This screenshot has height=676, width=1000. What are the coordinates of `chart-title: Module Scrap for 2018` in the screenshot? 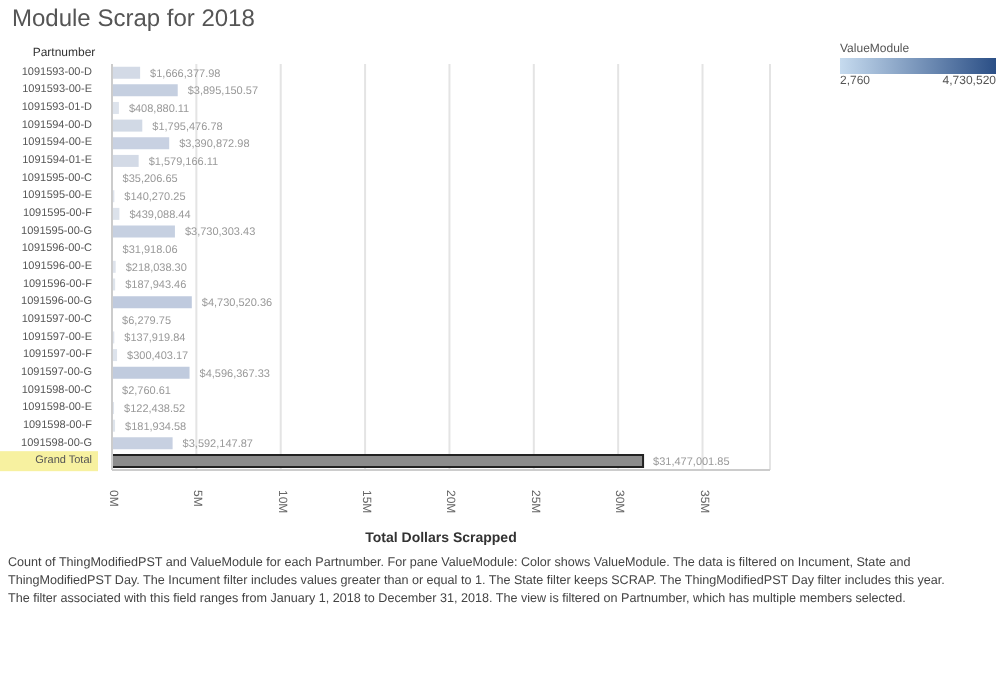 It's located at (133, 18).